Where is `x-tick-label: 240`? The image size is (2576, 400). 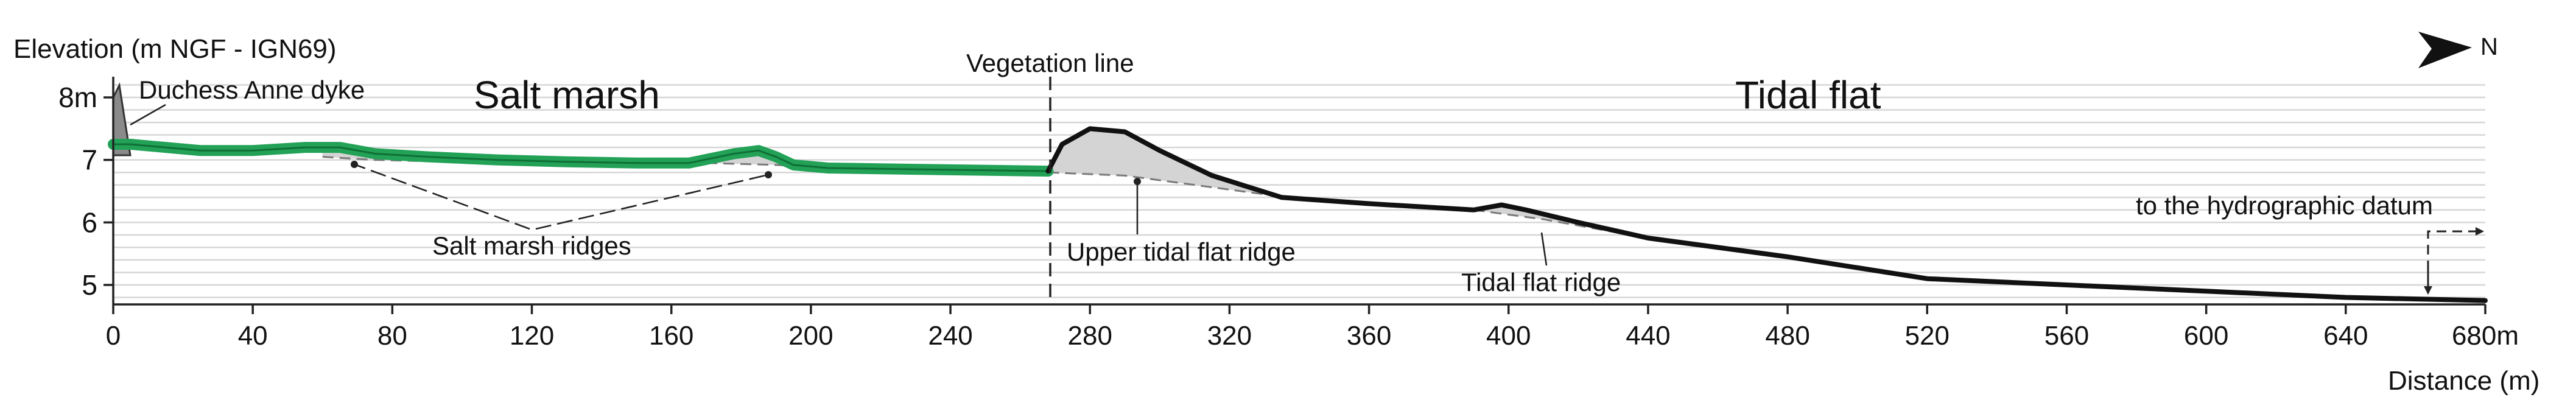
x-tick-label: 240 is located at coordinates (950, 336).